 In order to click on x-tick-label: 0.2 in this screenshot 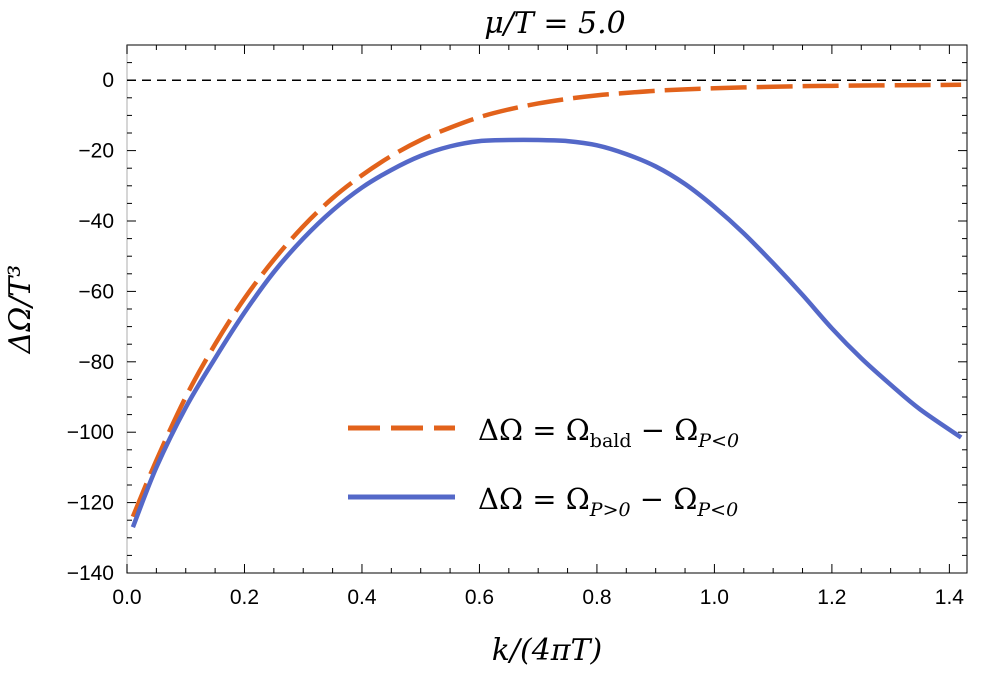, I will do `click(244, 597)`.